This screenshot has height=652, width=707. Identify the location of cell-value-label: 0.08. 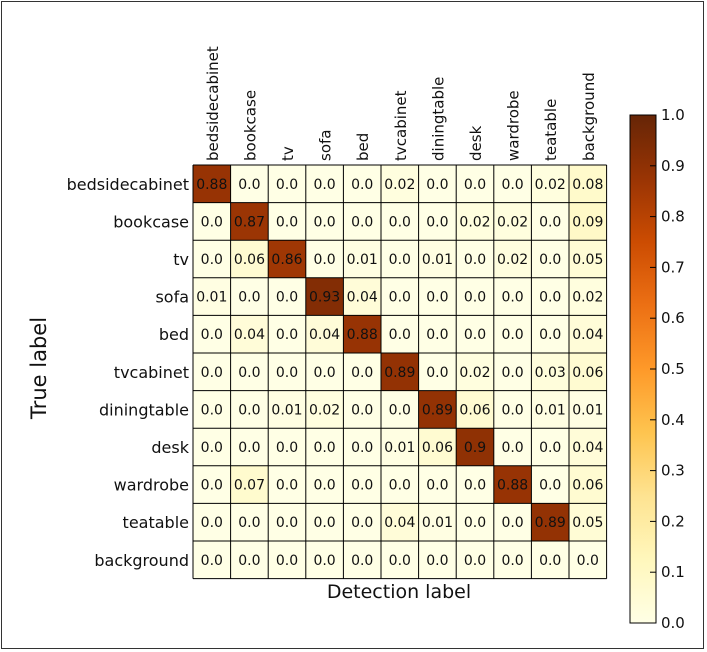
(587, 185).